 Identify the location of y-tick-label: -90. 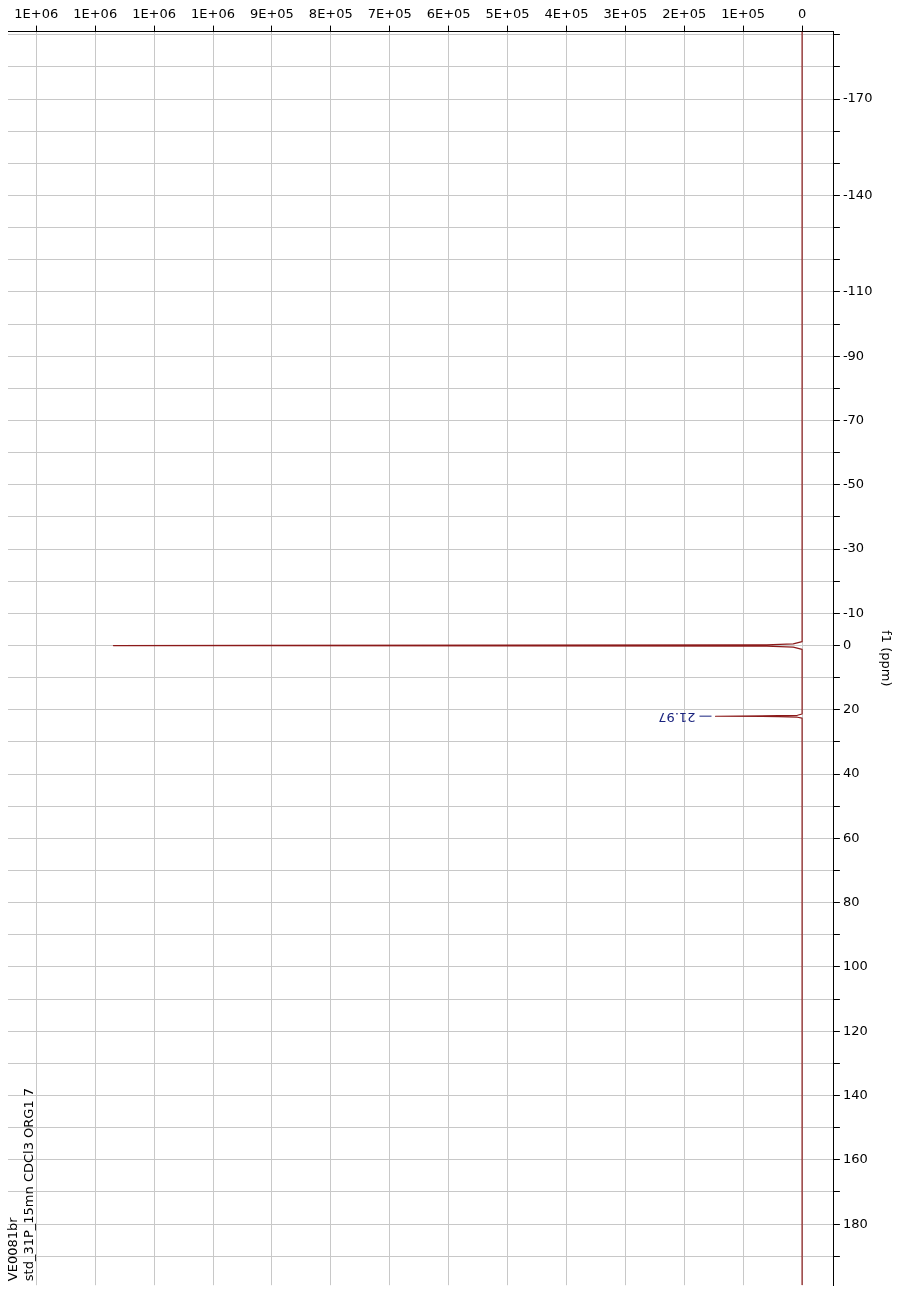
(853, 355).